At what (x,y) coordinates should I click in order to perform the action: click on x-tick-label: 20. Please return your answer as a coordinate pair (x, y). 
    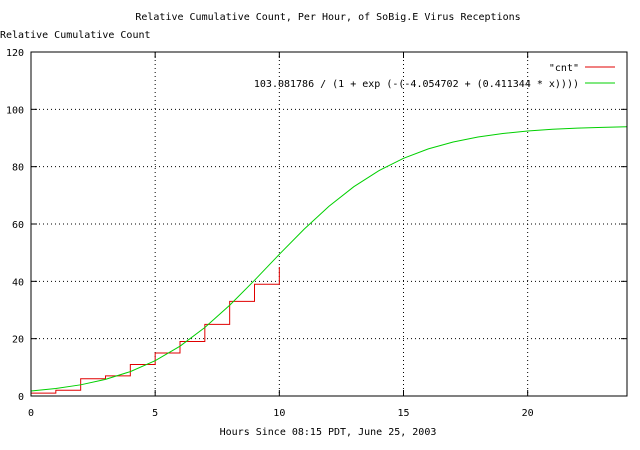
    Looking at the image, I should click on (528, 413).